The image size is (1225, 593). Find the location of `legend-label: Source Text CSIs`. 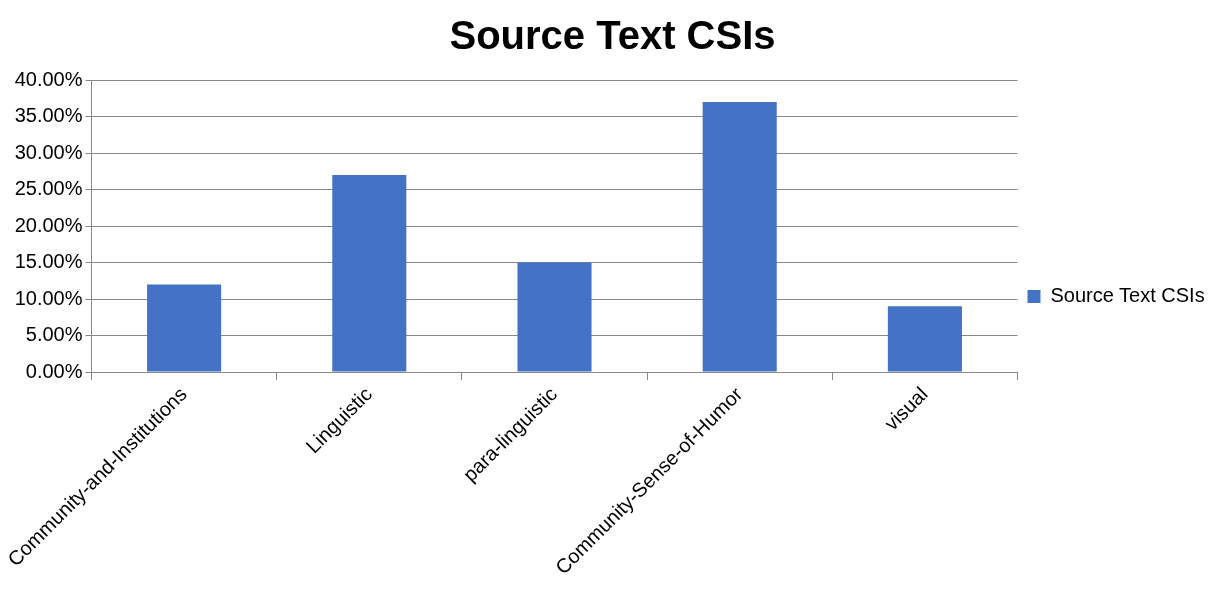

legend-label: Source Text CSIs is located at coordinates (1127, 295).